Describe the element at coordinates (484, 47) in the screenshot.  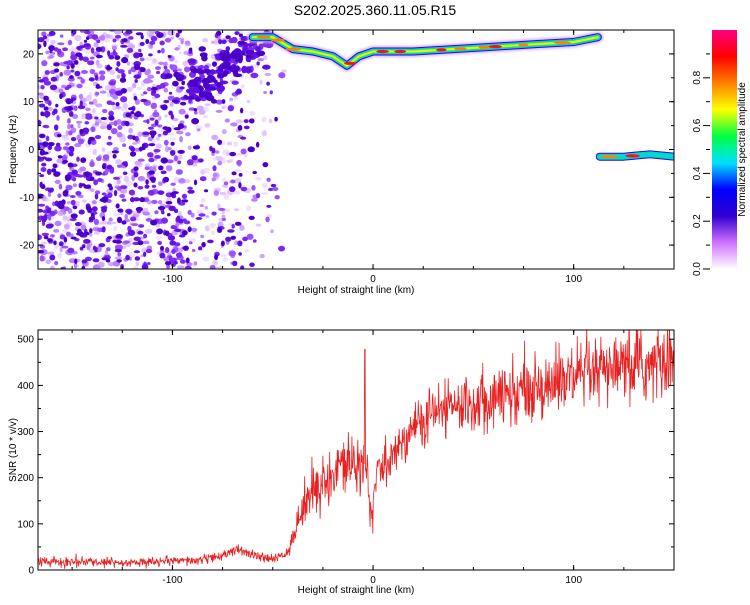
I see `ridge-hotspot` at that location.